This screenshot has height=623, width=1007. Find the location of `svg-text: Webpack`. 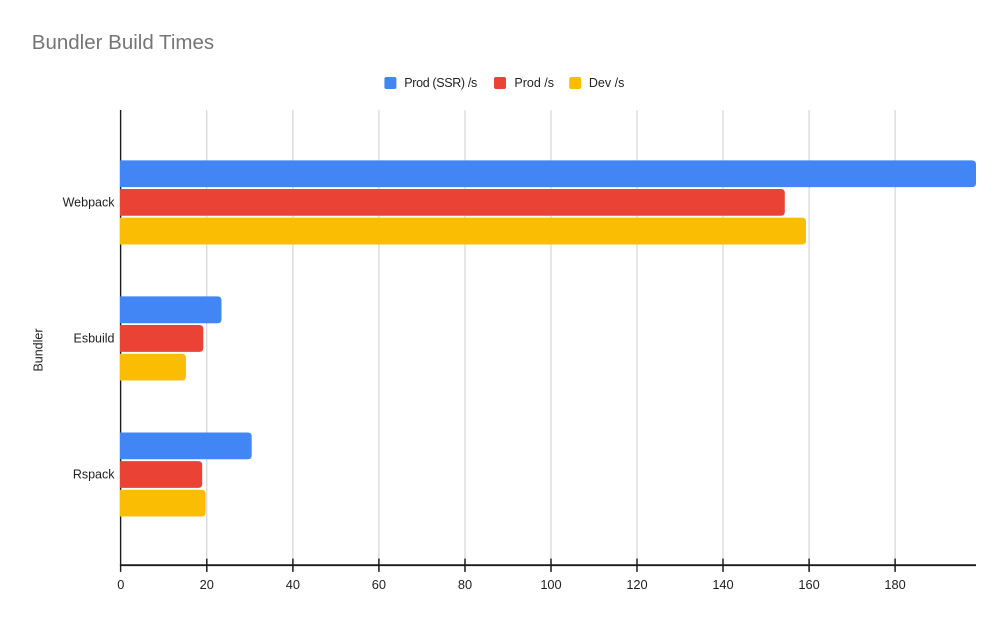

svg-text: Webpack is located at coordinates (89, 203).